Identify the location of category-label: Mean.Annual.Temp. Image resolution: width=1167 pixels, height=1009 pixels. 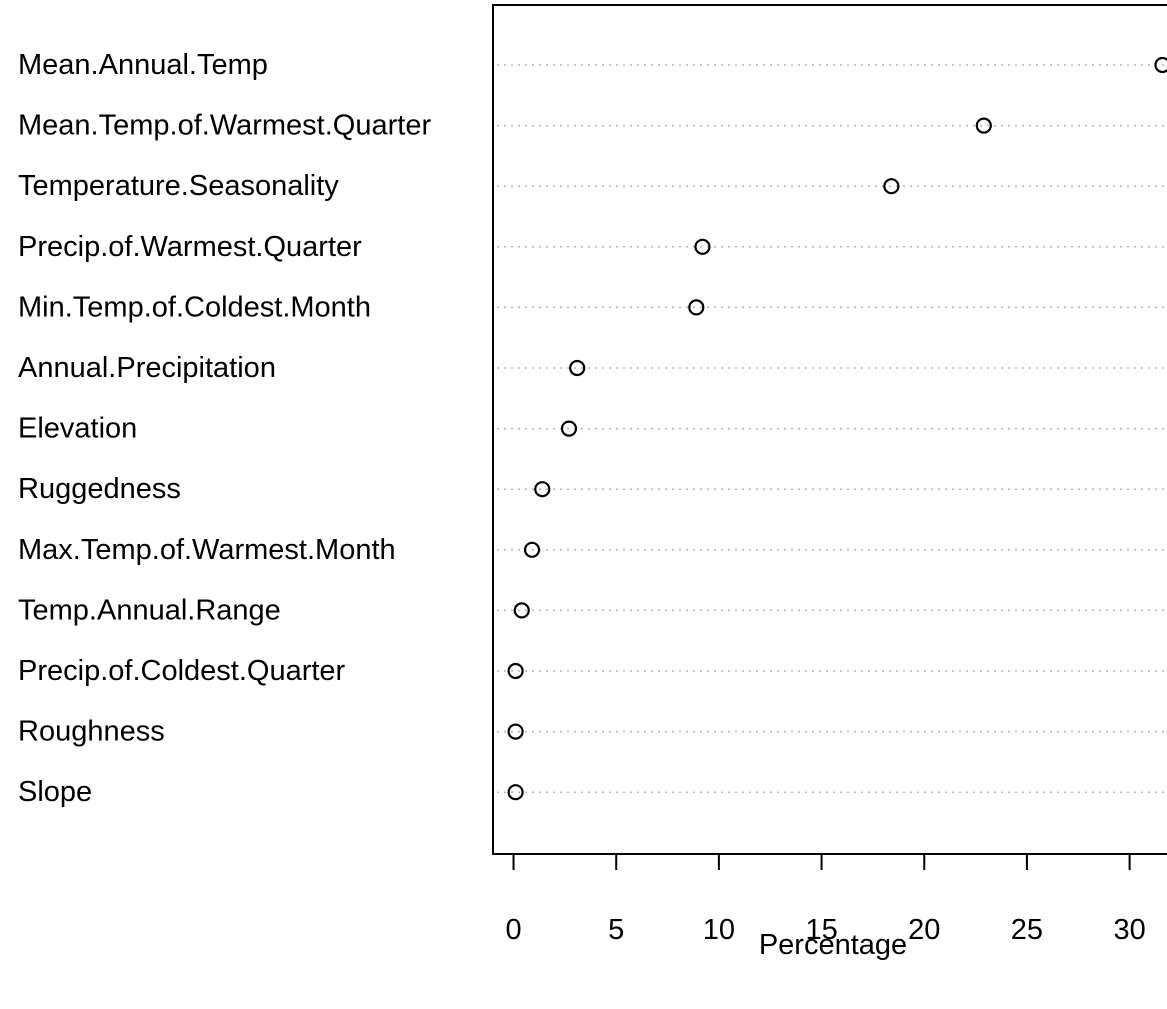
(143, 65).